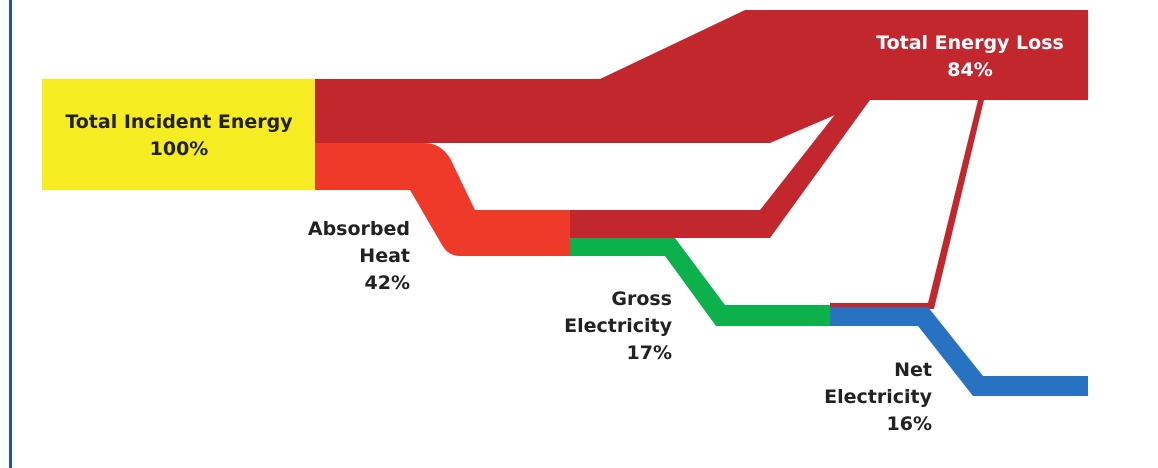 The width and height of the screenshot is (1158, 468). What do you see at coordinates (442, 199) in the screenshot?
I see `flow-incident-to-absorbed` at bounding box center [442, 199].